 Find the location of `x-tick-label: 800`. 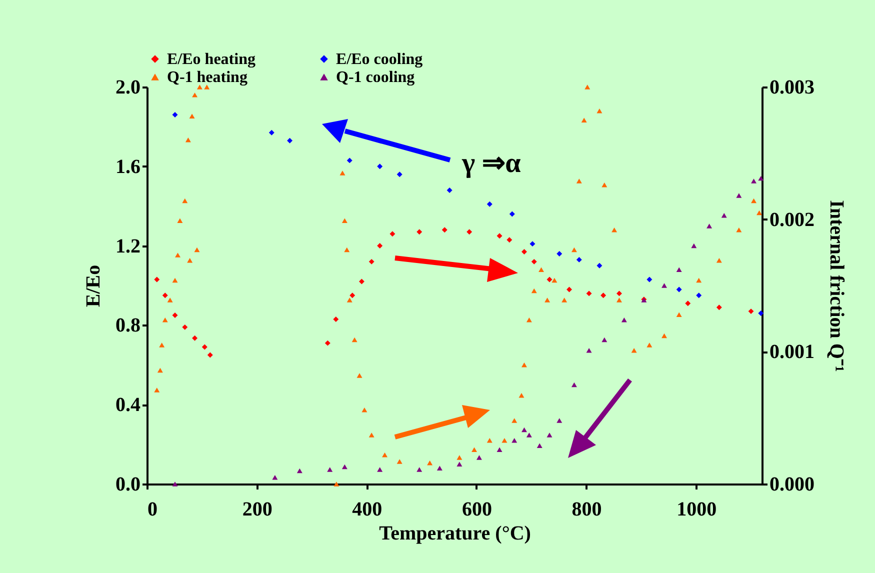

x-tick-label: 800 is located at coordinates (587, 509).